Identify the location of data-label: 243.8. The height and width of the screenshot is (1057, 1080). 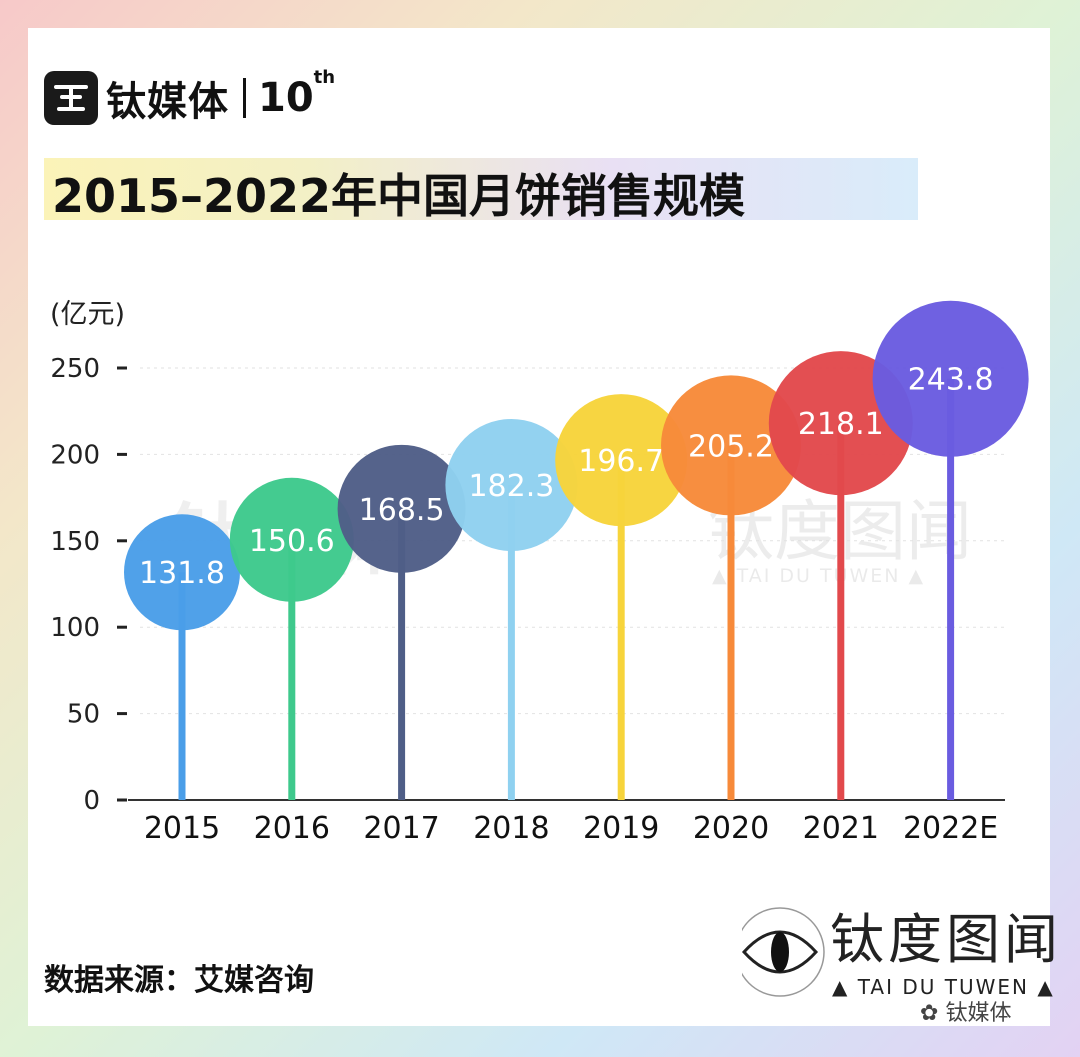
(951, 380).